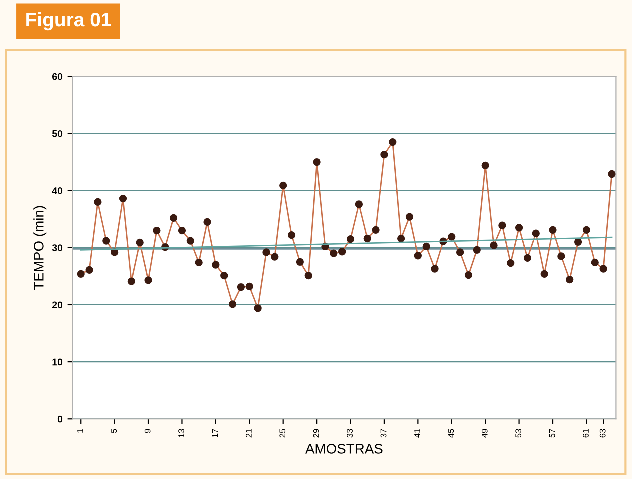  What do you see at coordinates (417, 433) in the screenshot?
I see `x-tick-label: 41` at bounding box center [417, 433].